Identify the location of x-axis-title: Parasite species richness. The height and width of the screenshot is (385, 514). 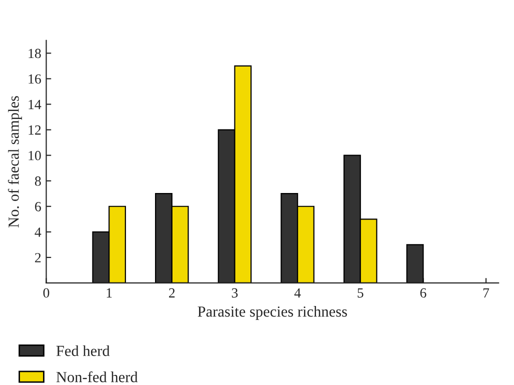
(272, 313).